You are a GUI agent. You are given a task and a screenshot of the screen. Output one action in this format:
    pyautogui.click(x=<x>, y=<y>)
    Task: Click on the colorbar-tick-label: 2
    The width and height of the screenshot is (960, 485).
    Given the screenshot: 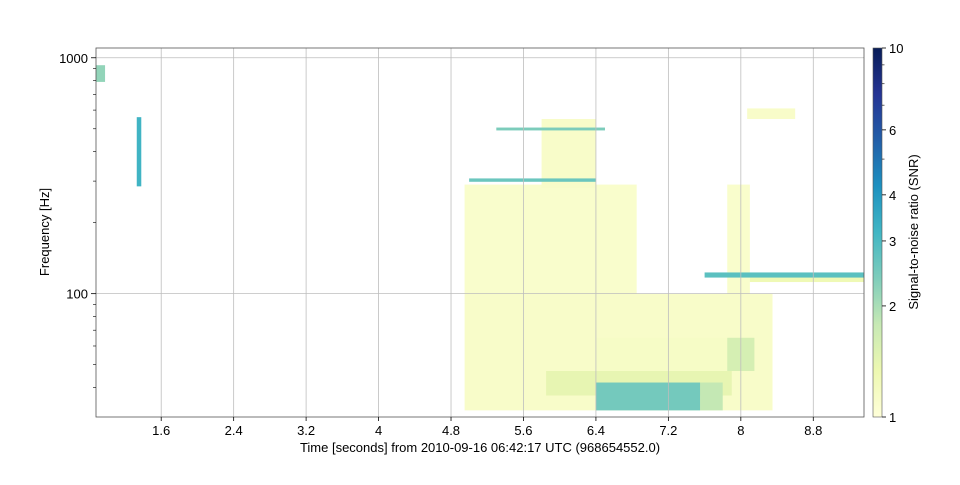 What is the action you would take?
    pyautogui.click(x=892, y=306)
    